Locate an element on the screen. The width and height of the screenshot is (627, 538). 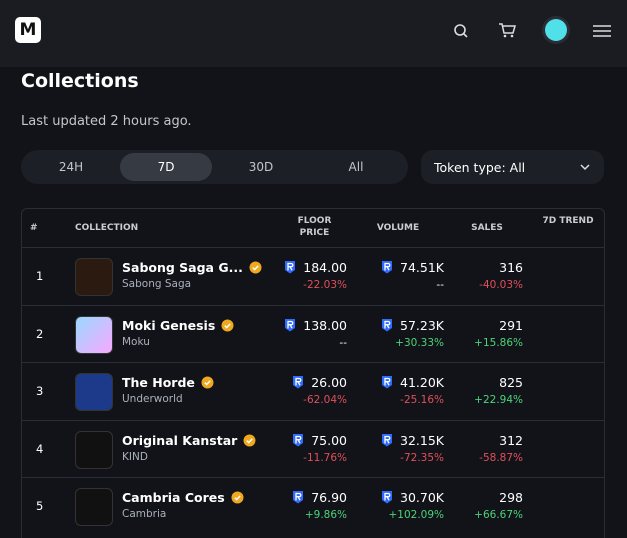
time-tab: 24H is located at coordinates (71, 167).